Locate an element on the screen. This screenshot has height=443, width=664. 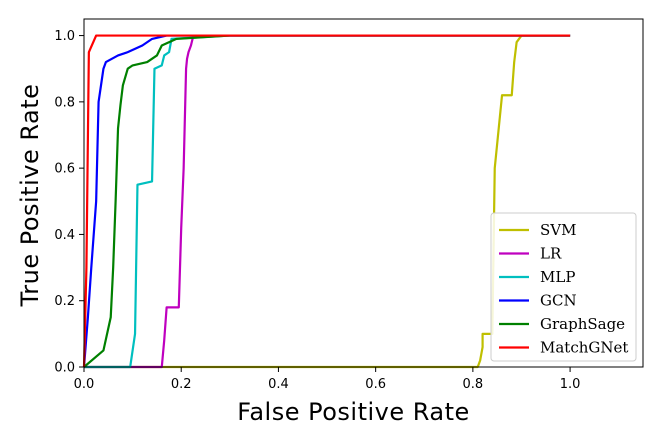
legend-label: LR is located at coordinates (551, 254).